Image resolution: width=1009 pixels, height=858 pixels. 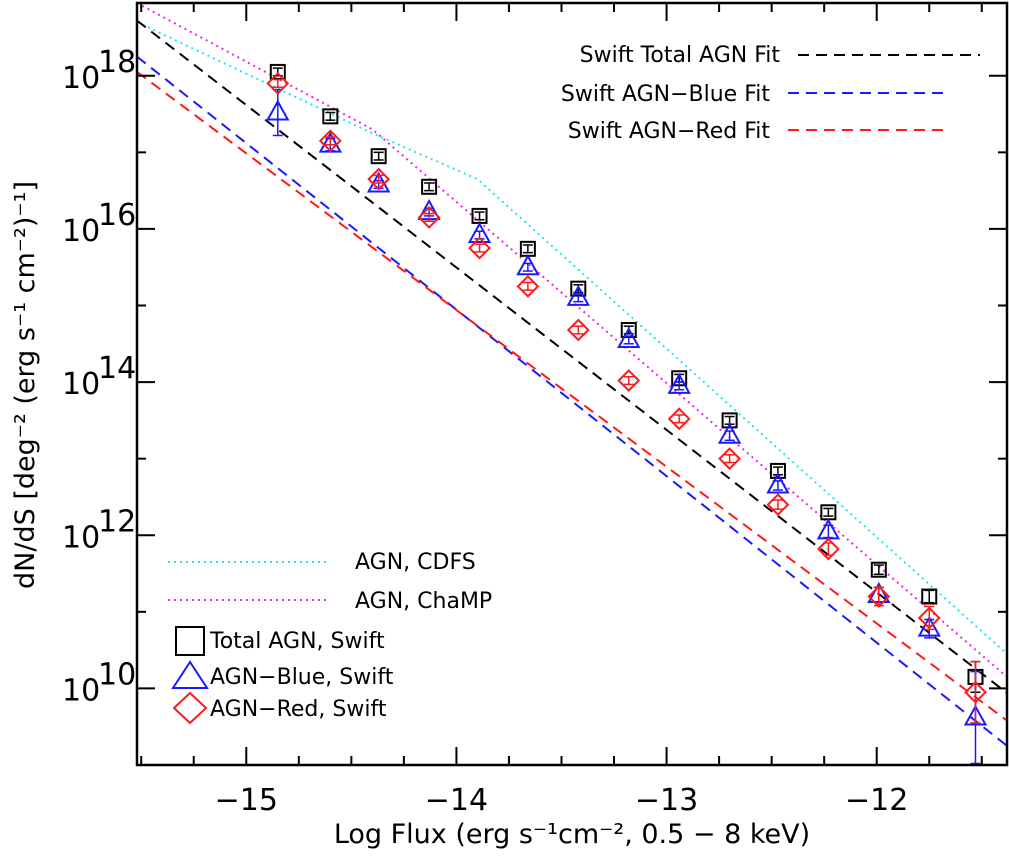 I want to click on legend-label-blue-points: AGN−Blue, Swift, so click(x=302, y=677).